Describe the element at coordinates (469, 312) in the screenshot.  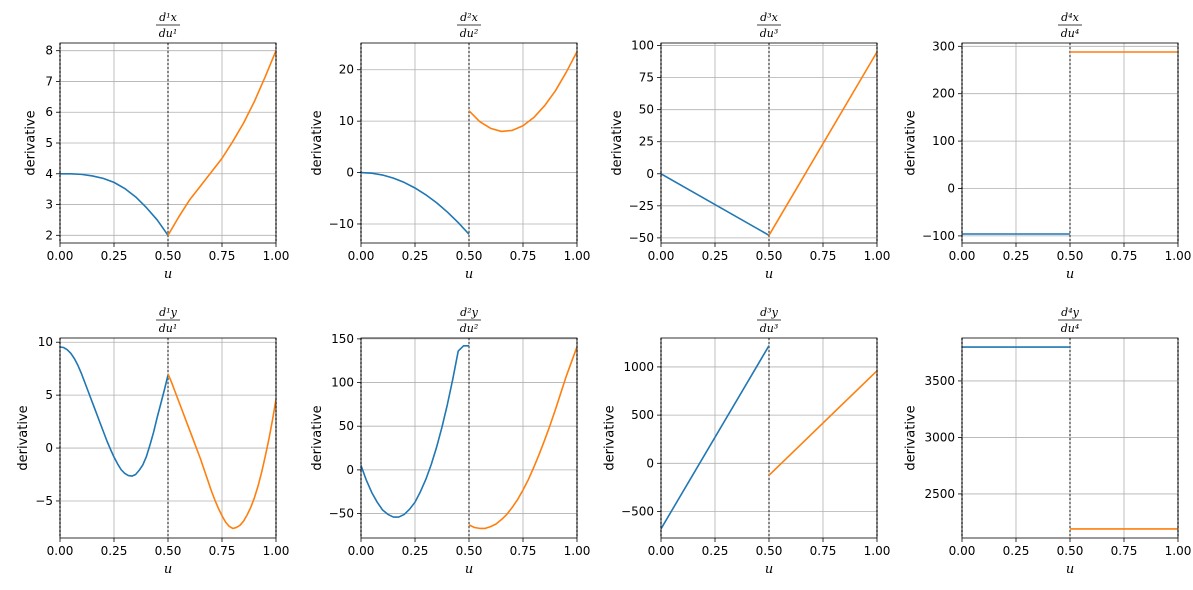
I see `chart-5-title-numerator: d²y` at that location.